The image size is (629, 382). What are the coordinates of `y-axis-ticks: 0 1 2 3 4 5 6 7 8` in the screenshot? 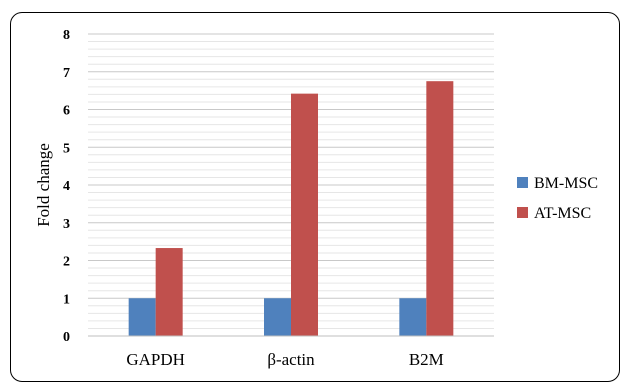 It's located at (66, 186).